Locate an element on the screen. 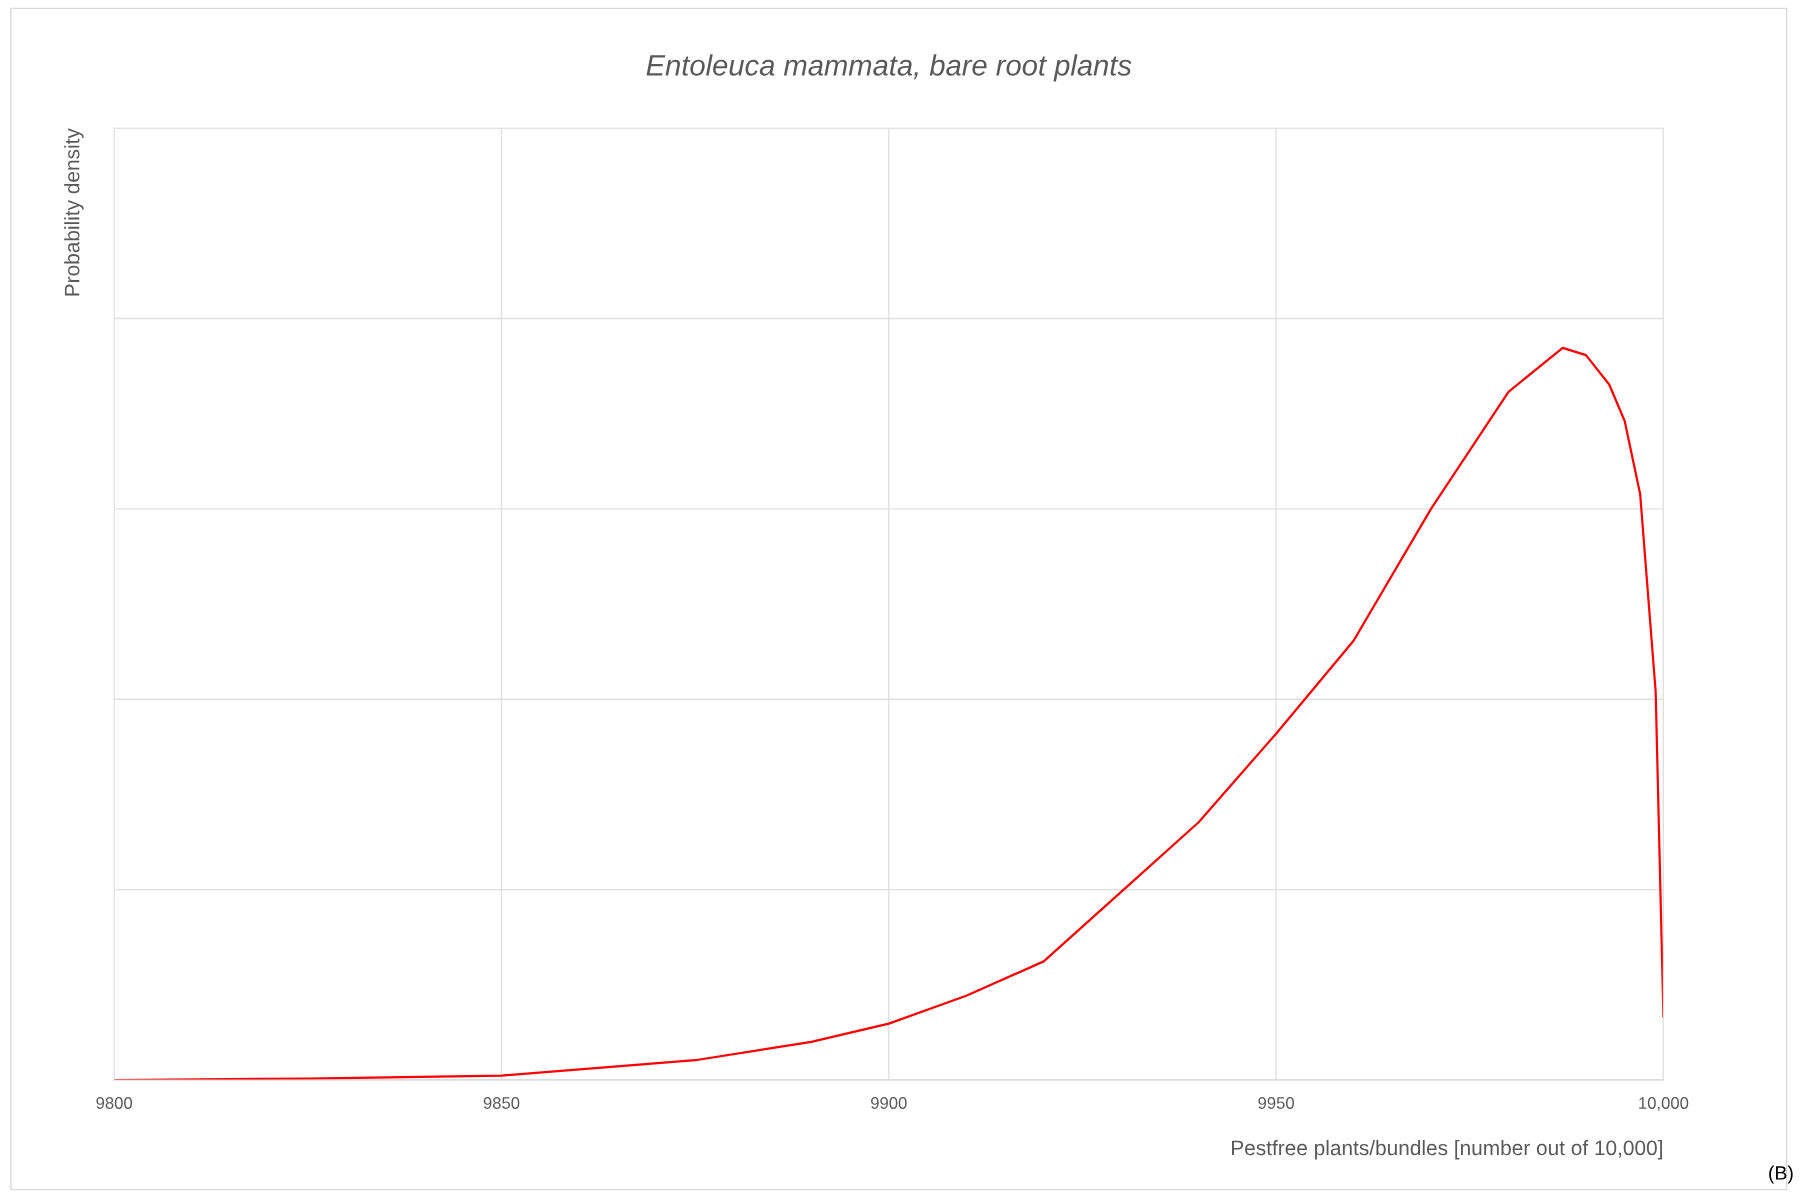  x-tick-label: 9950 is located at coordinates (1276, 1103).